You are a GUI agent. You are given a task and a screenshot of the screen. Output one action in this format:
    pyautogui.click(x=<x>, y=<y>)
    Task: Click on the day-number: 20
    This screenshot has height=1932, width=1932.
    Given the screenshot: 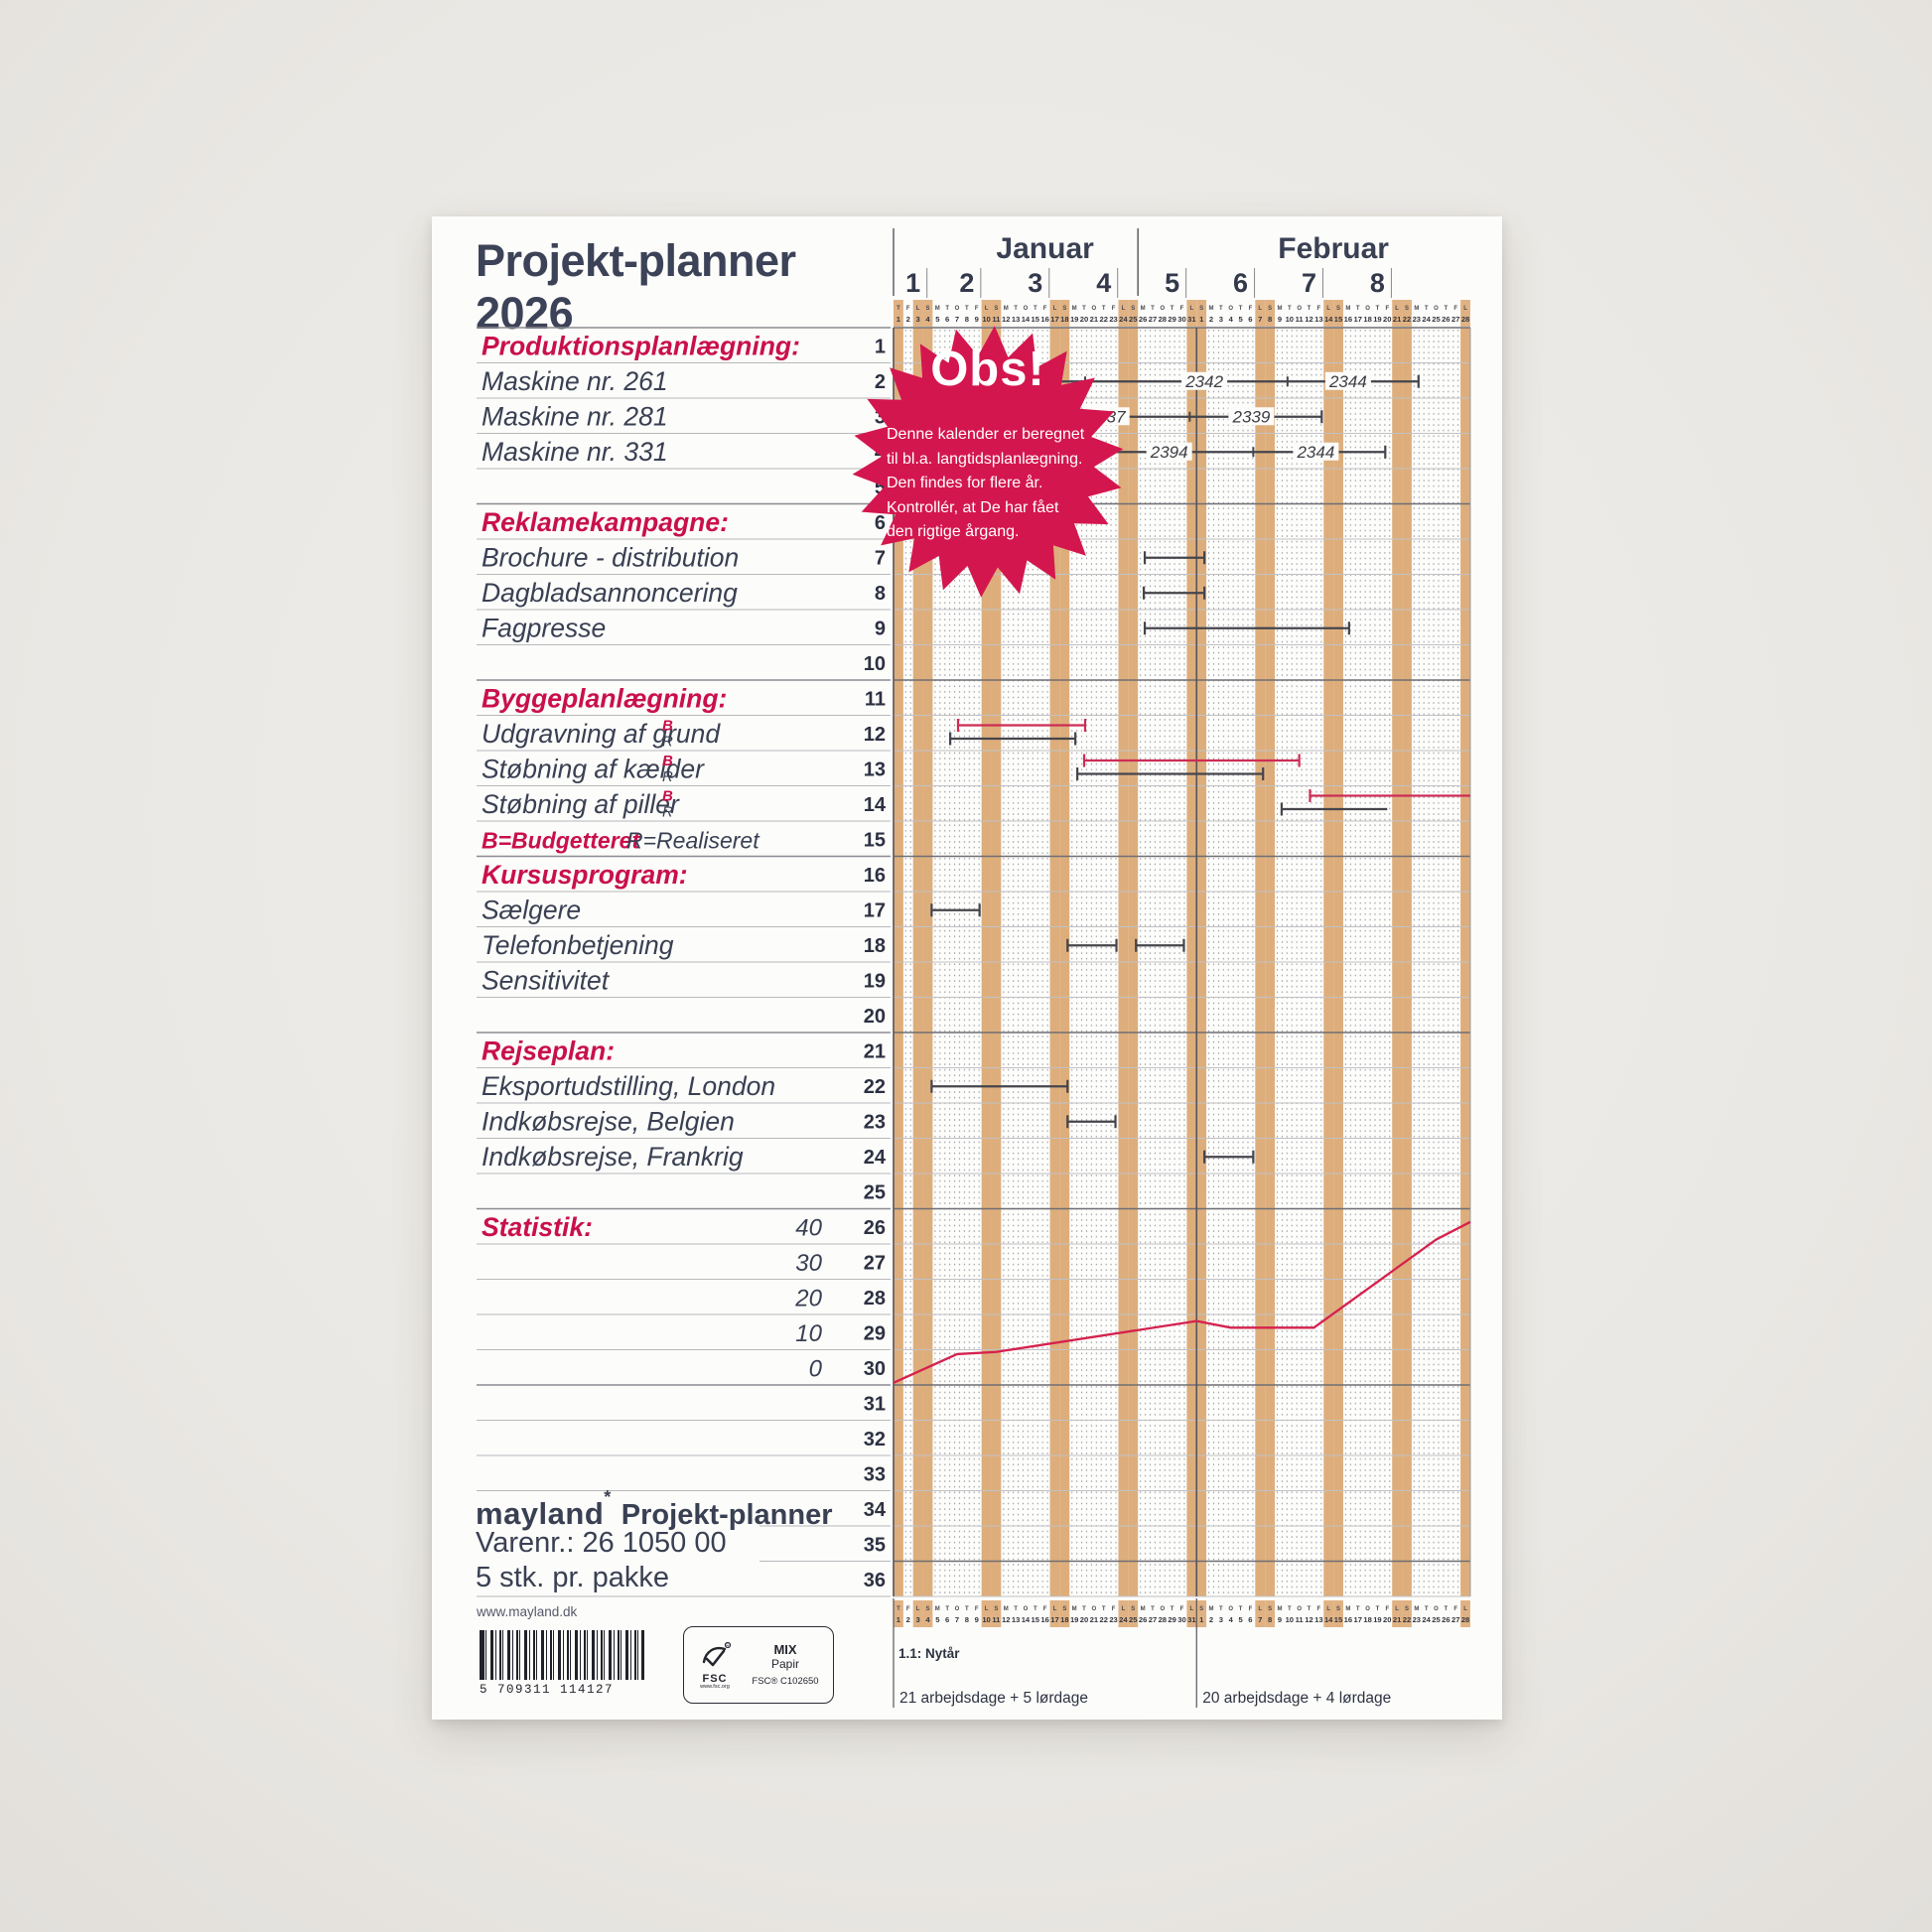 What is the action you would take?
    pyautogui.click(x=1084, y=320)
    